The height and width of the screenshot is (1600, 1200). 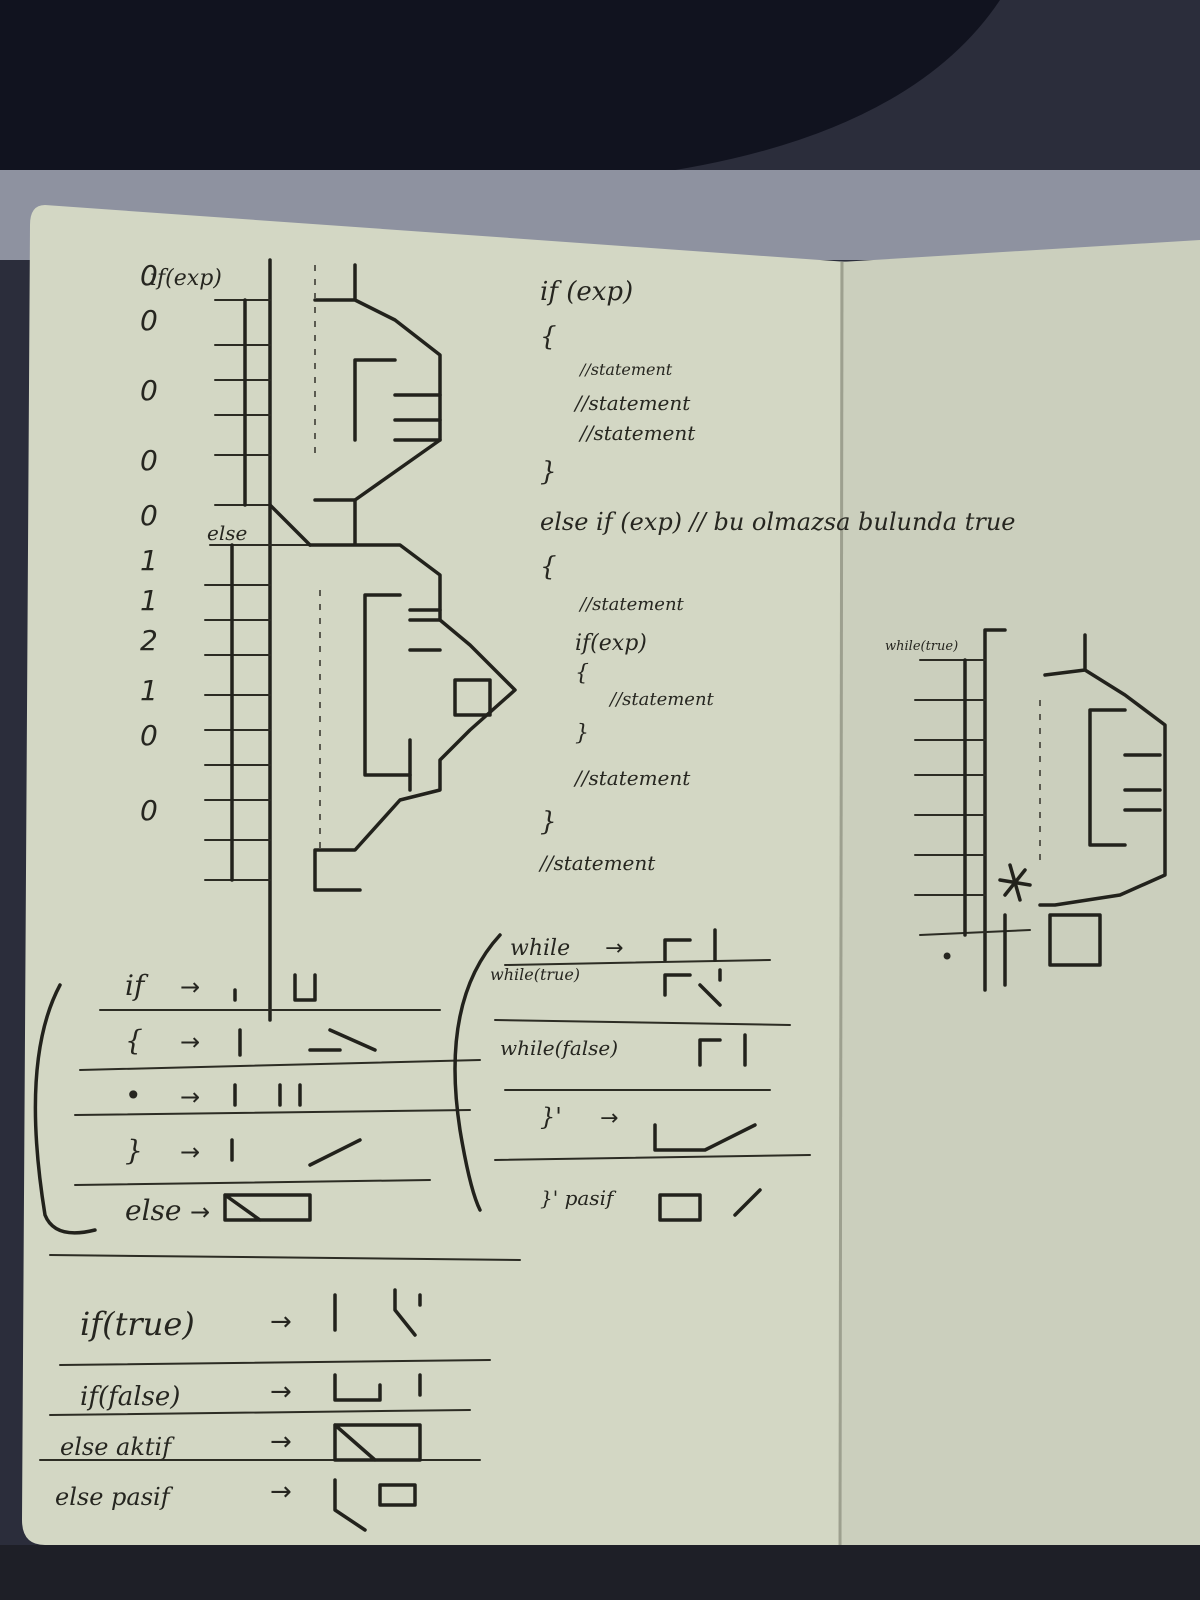 I want to click on stair-label-else: else, so click(x=227, y=533).